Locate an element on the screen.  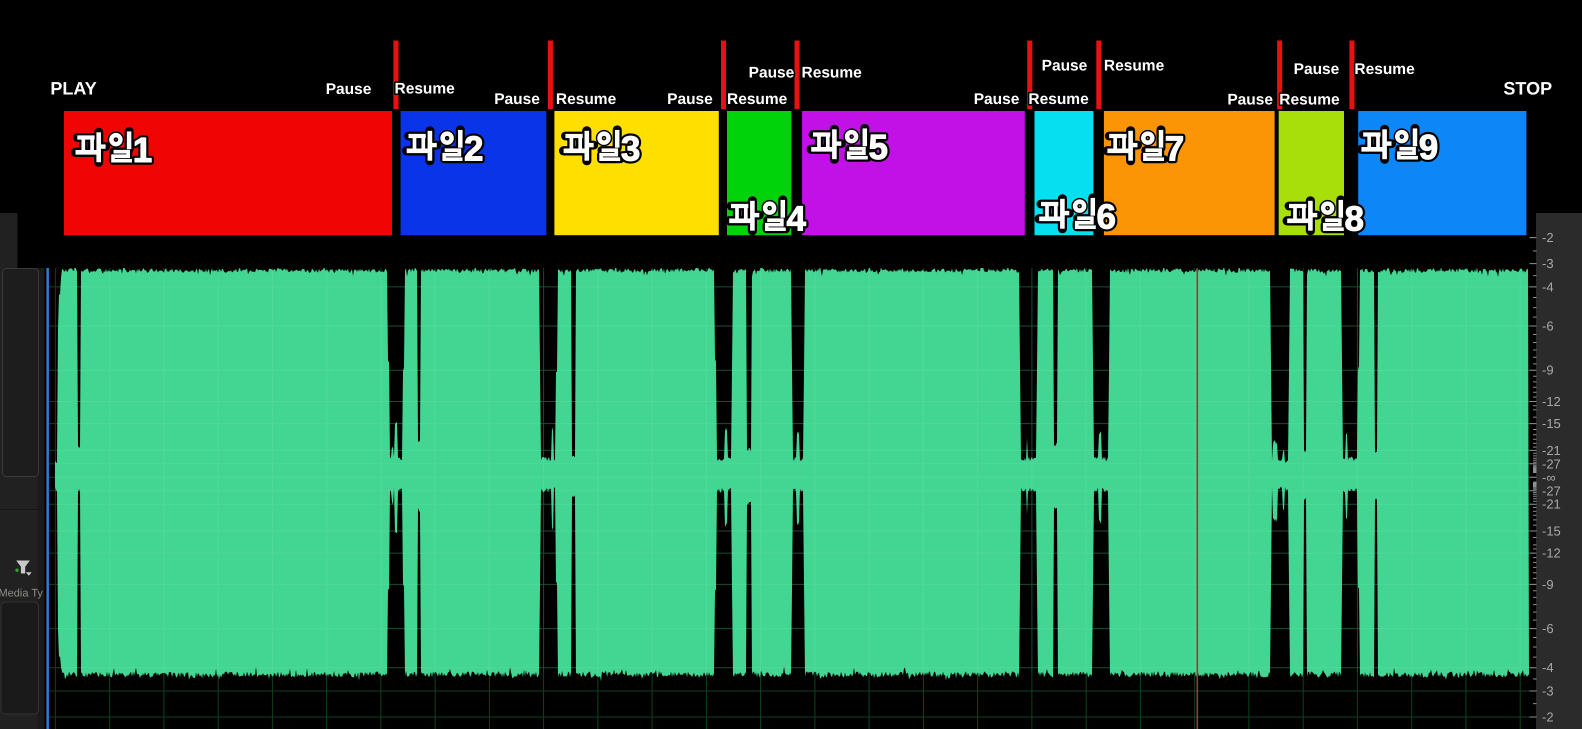
svg-text: STOP is located at coordinates (1527, 89).